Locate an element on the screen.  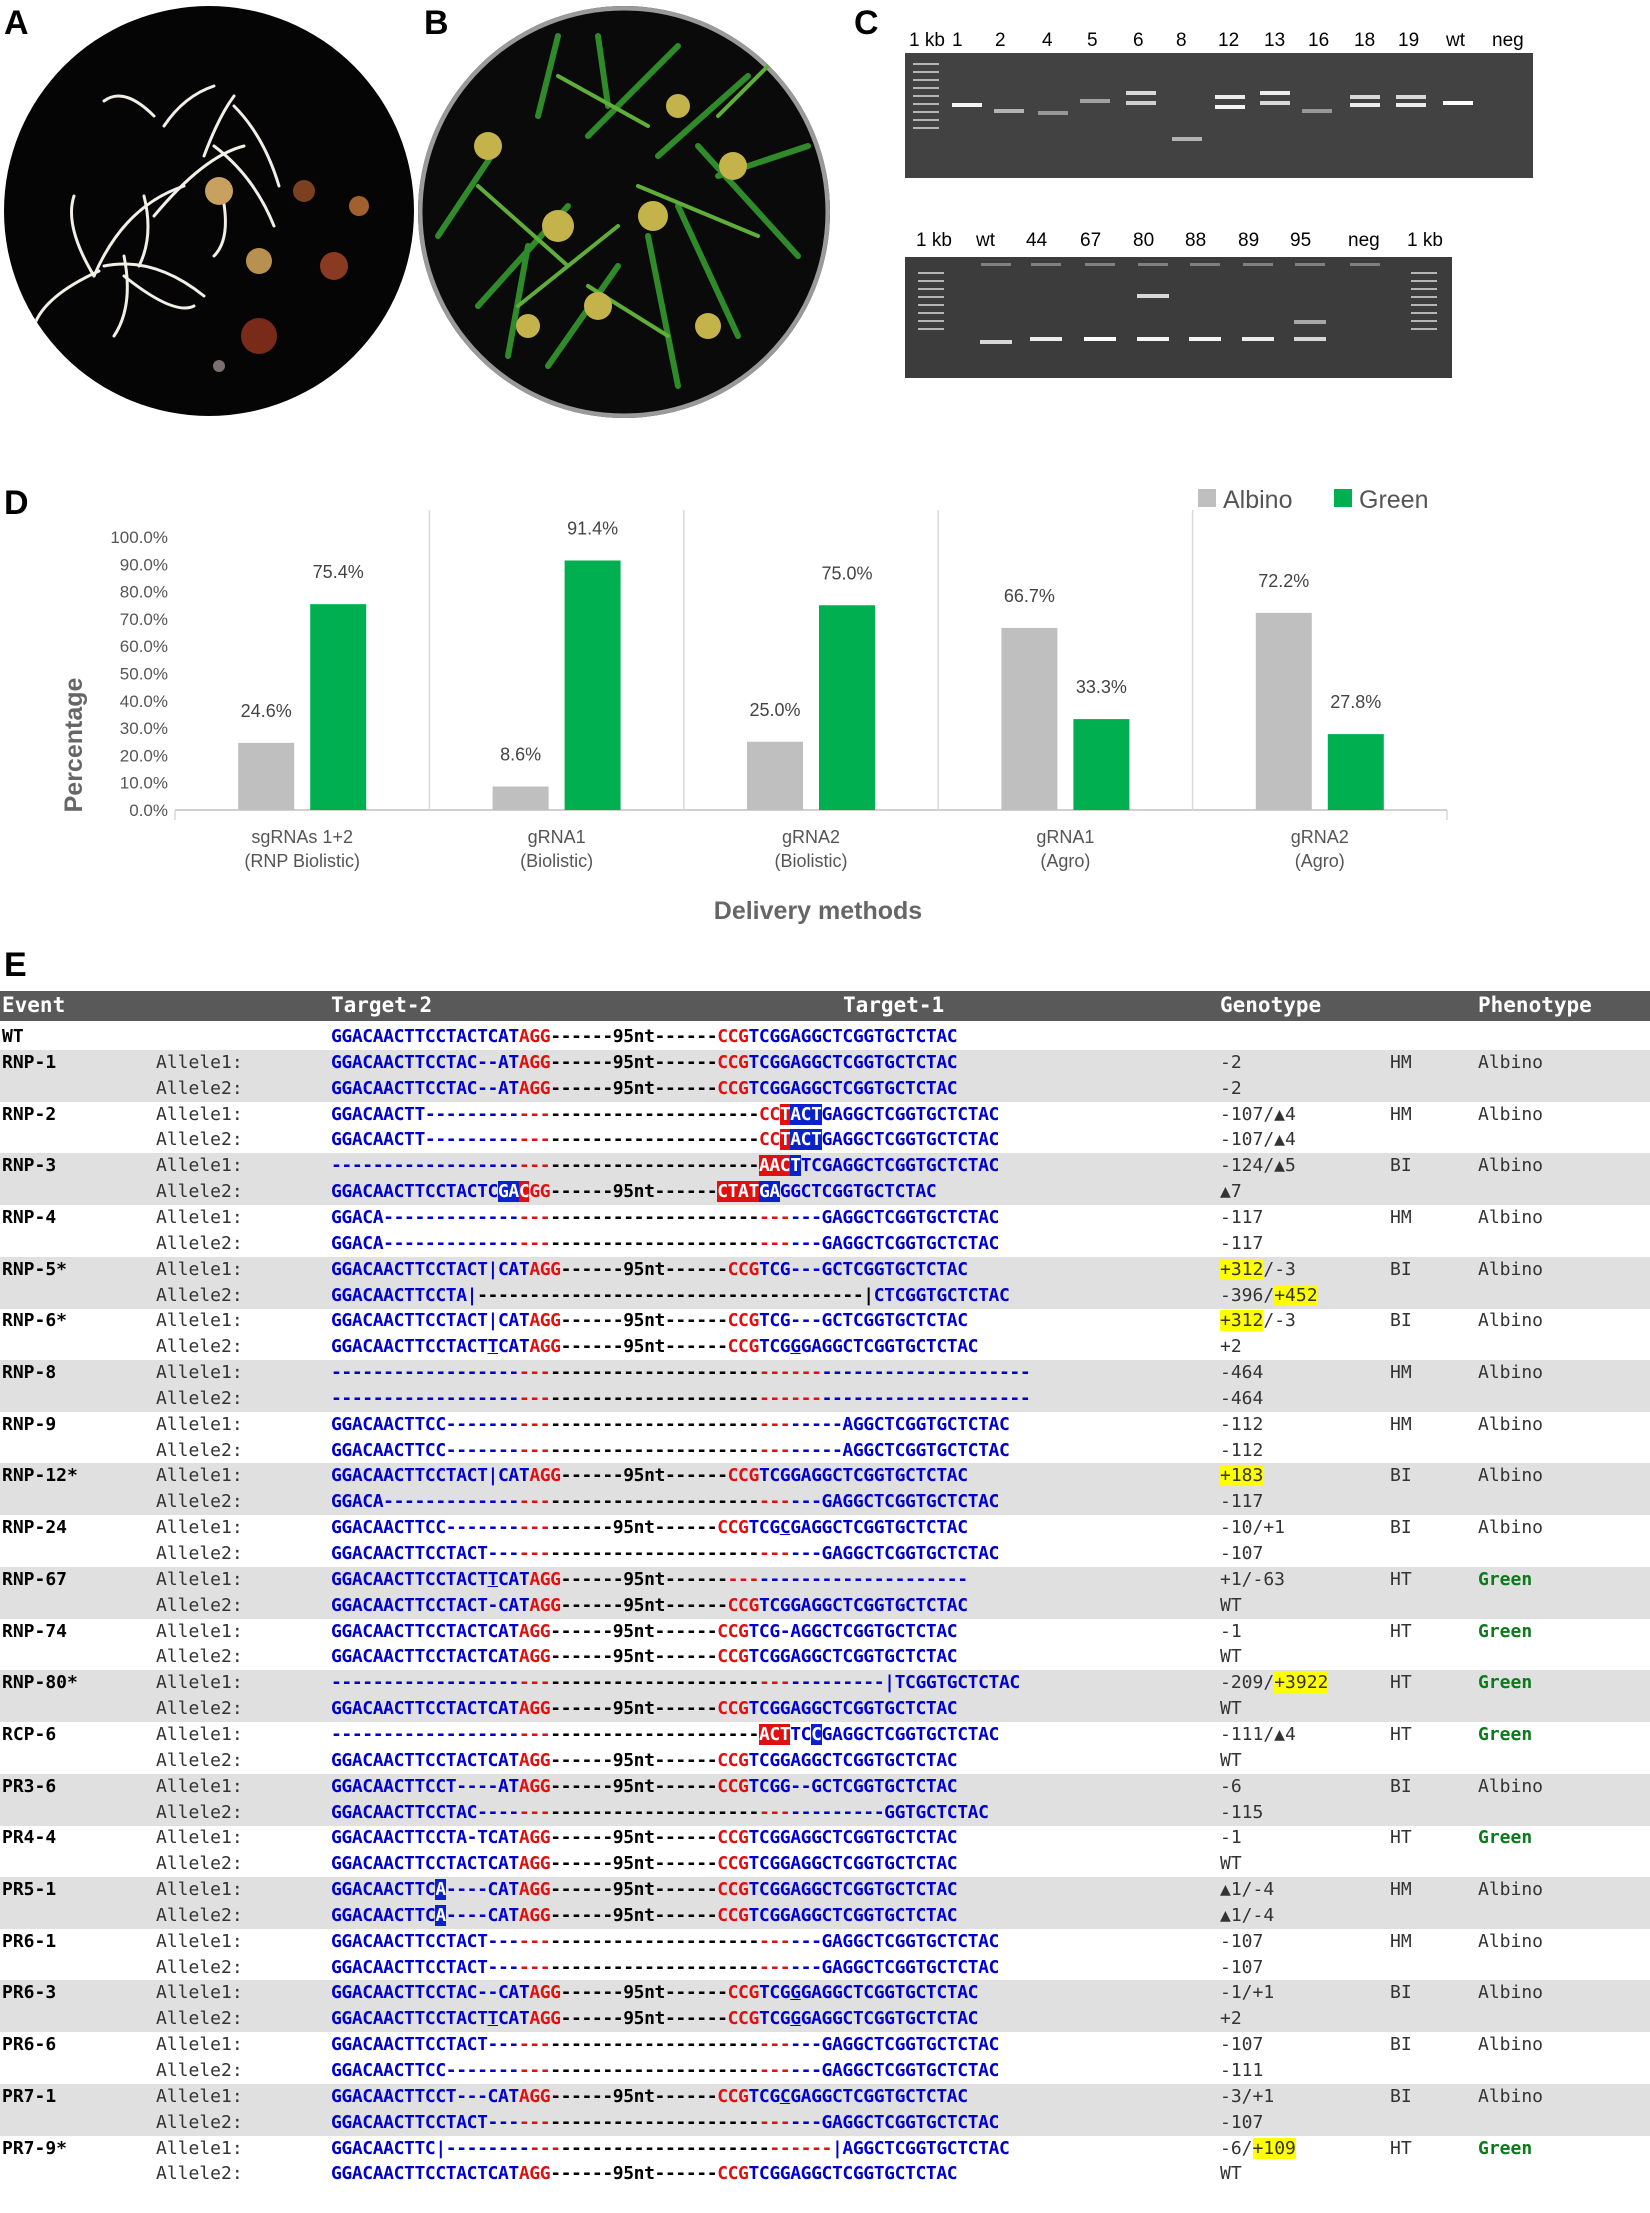
sequence-segment: ACT is located at coordinates (774, 1734).